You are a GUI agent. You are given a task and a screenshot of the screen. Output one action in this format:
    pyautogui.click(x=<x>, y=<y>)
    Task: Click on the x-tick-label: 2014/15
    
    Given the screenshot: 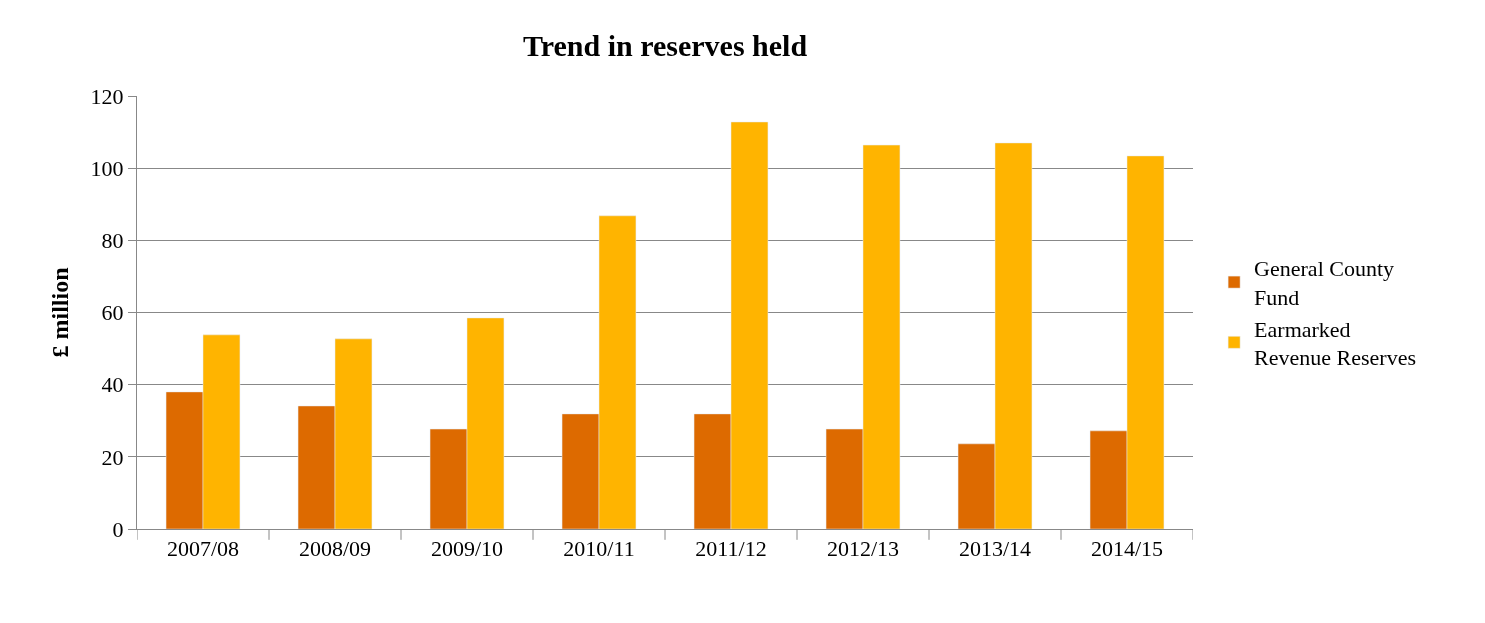 What is the action you would take?
    pyautogui.click(x=1127, y=549)
    